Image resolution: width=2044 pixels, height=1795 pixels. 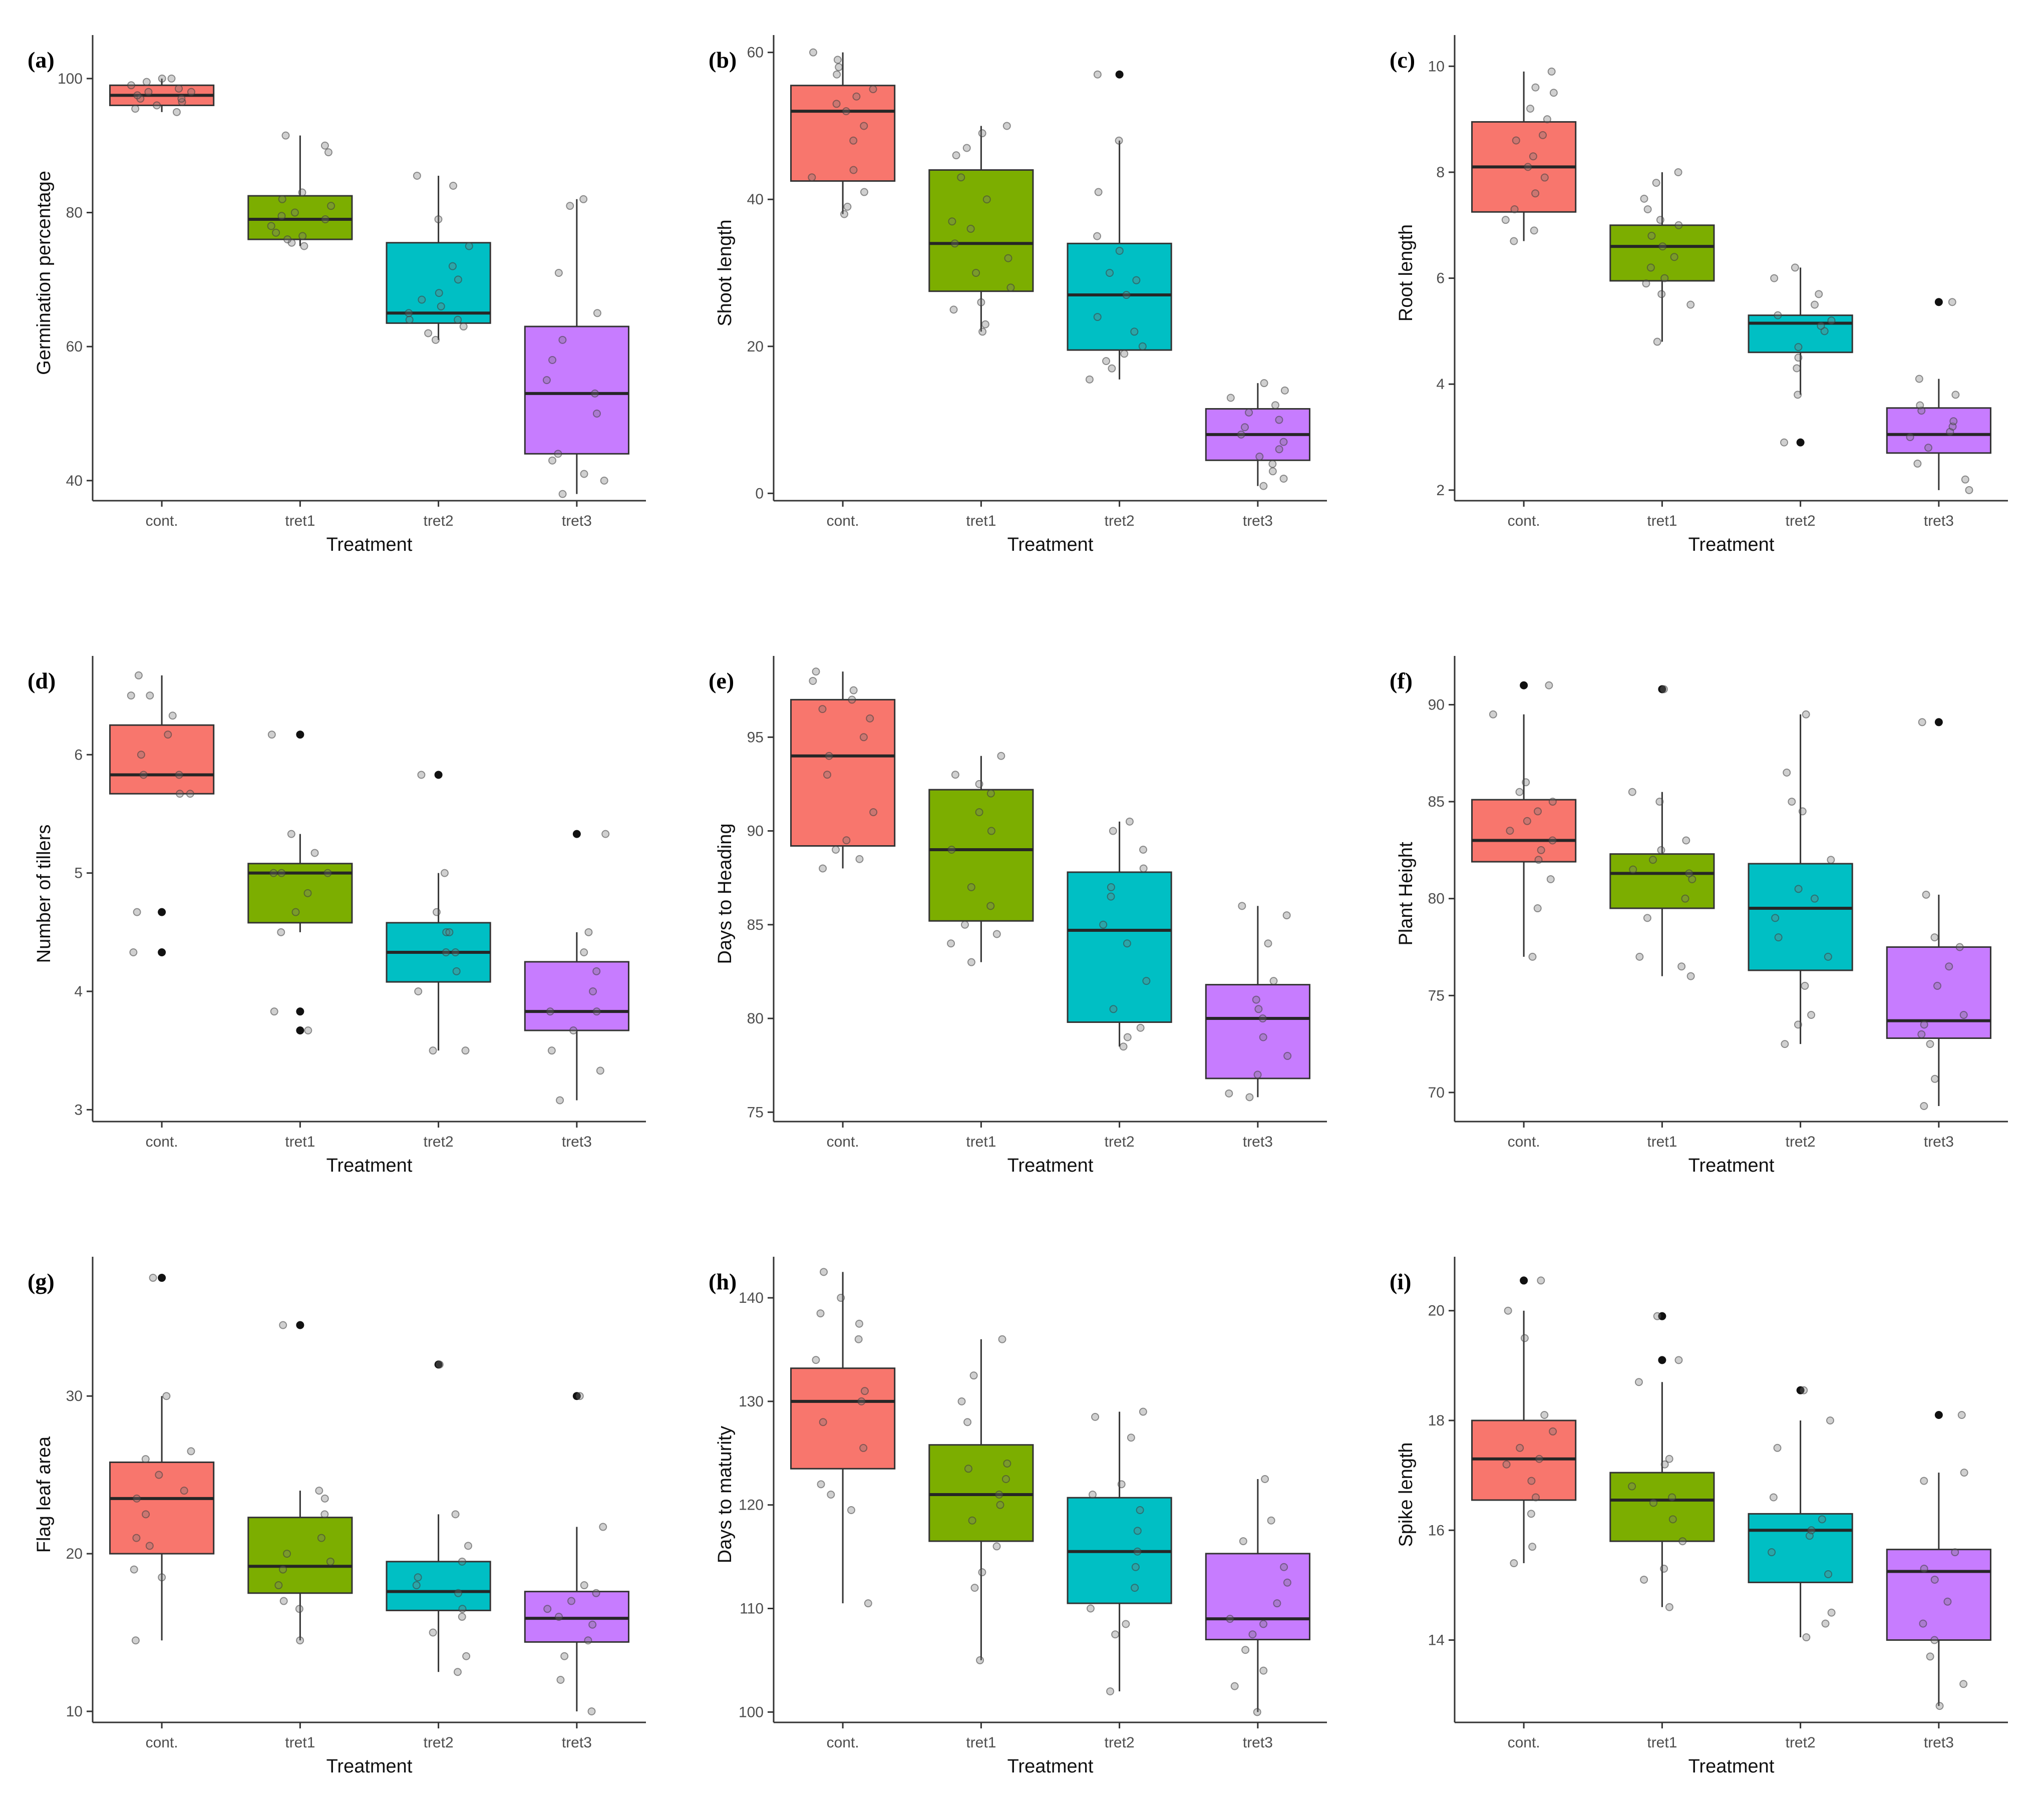 I want to click on box-cont, so click(x=843, y=770).